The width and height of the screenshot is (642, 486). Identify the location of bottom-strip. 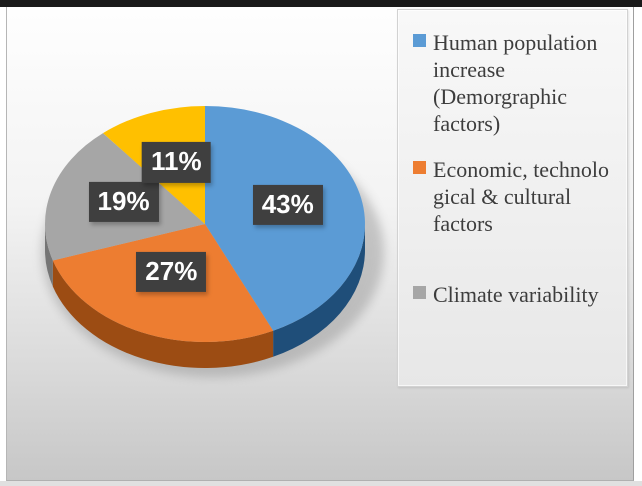
(321, 483).